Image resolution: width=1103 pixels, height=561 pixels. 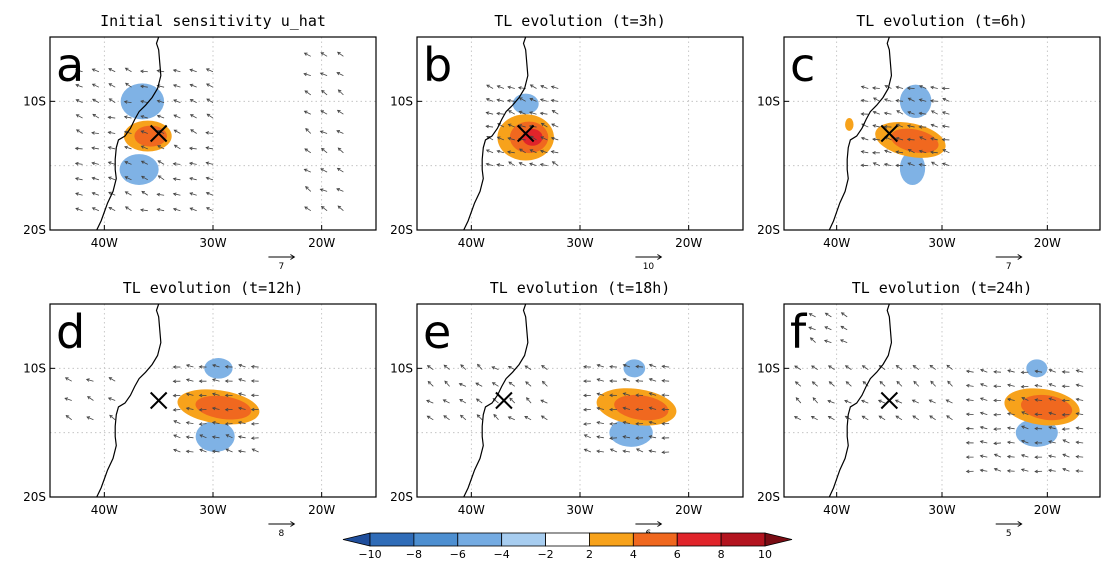 I want to click on y-tick-label: 20S, so click(x=401, y=230).